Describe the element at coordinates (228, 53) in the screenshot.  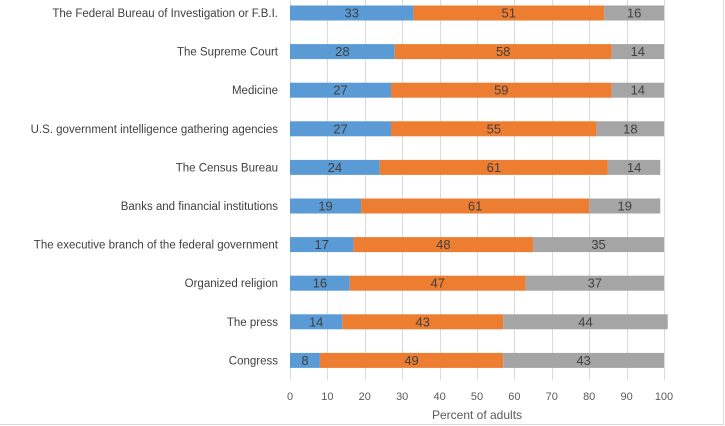
I see `category-label: The Supreme Court` at that location.